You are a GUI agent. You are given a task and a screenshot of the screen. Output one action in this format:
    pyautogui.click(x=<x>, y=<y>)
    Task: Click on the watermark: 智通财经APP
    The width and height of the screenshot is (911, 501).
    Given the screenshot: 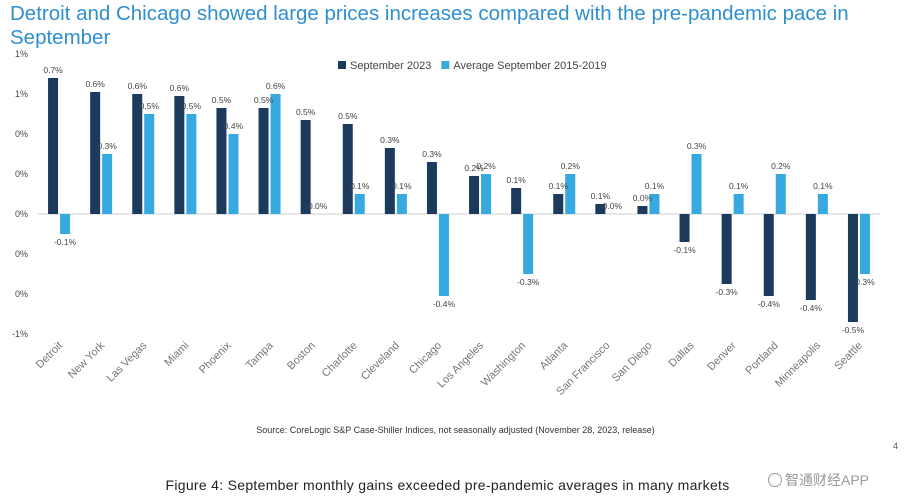 What is the action you would take?
    pyautogui.click(x=818, y=480)
    